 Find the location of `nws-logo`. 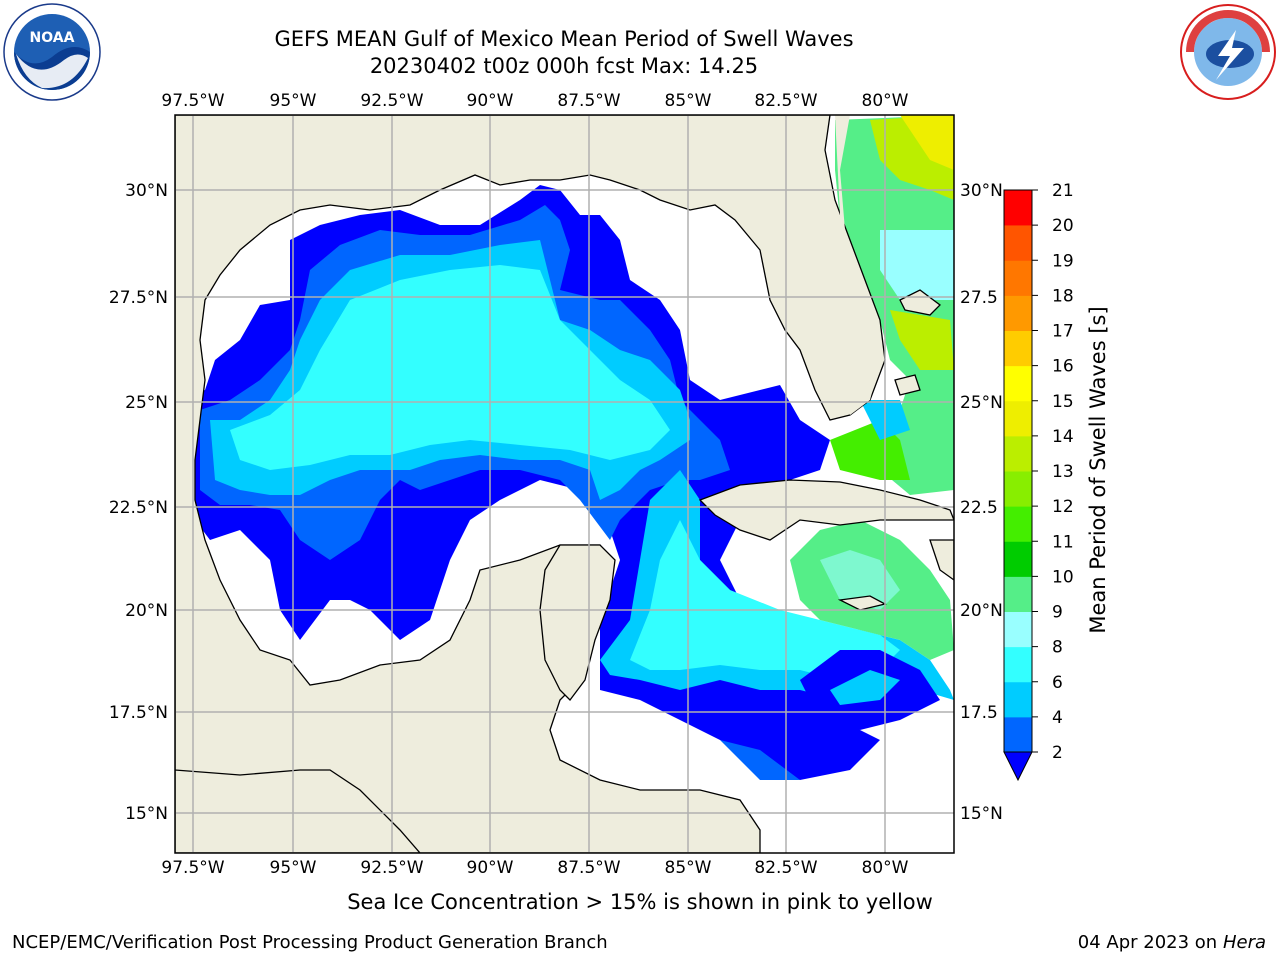

nws-logo is located at coordinates (1228, 52).